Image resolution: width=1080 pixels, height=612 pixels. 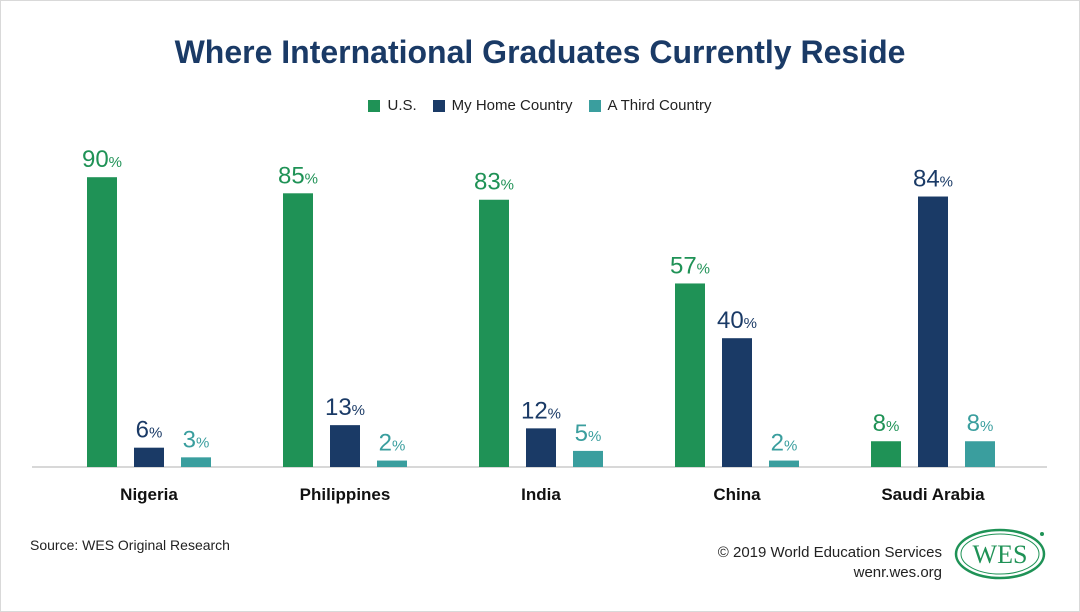 What do you see at coordinates (737, 320) in the screenshot?
I see `data-label-home-3: 40%` at bounding box center [737, 320].